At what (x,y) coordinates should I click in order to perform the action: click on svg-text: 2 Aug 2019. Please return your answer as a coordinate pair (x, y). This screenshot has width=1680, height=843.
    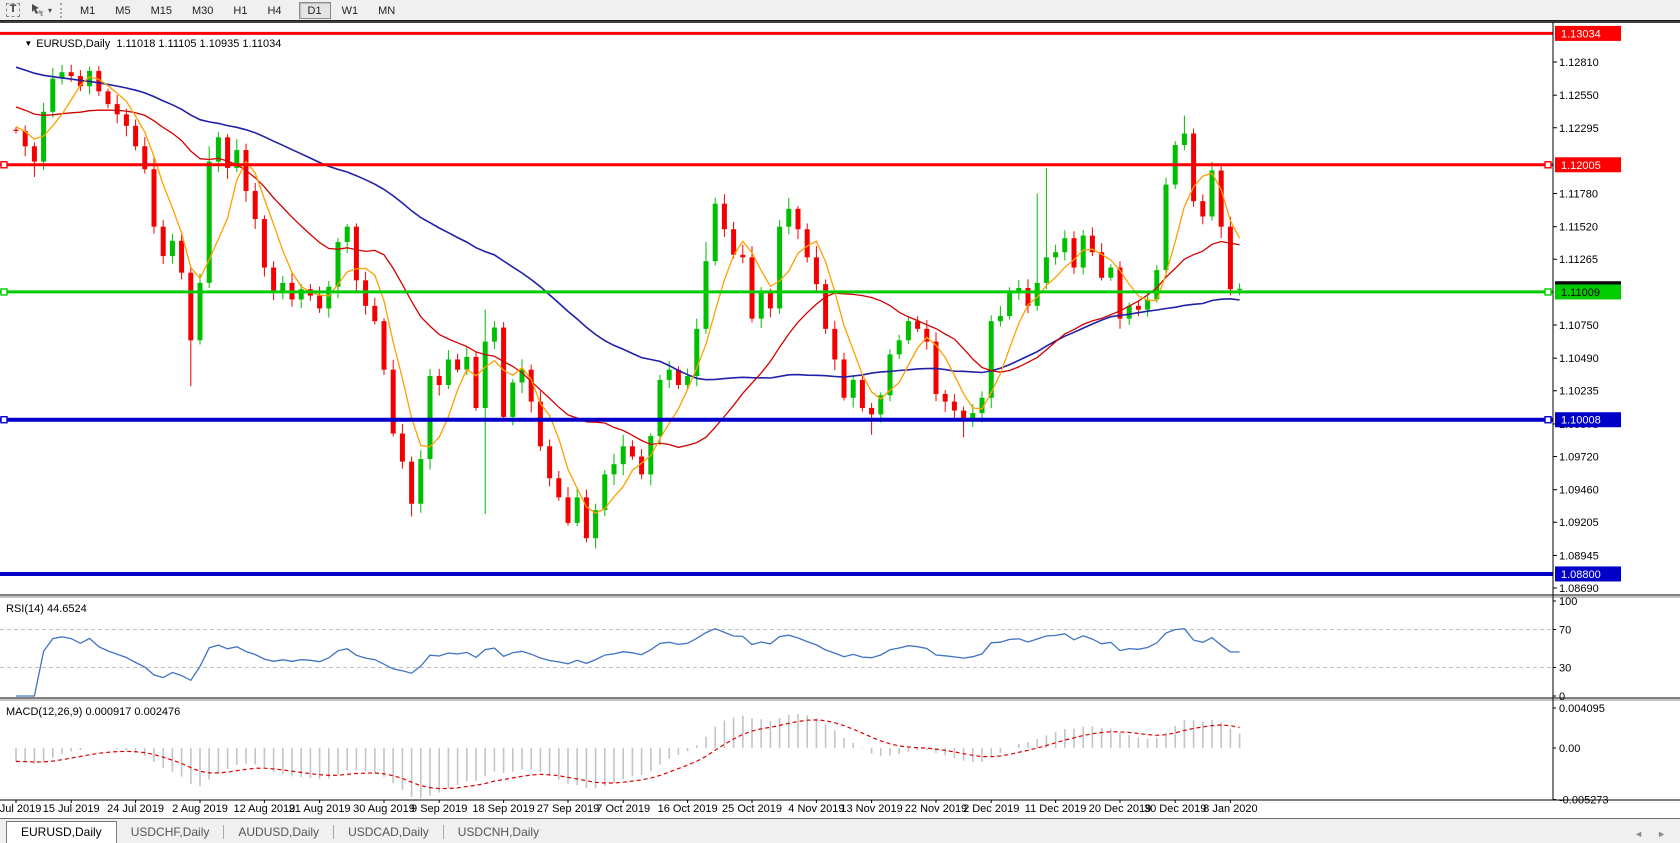
    Looking at the image, I should click on (200, 809).